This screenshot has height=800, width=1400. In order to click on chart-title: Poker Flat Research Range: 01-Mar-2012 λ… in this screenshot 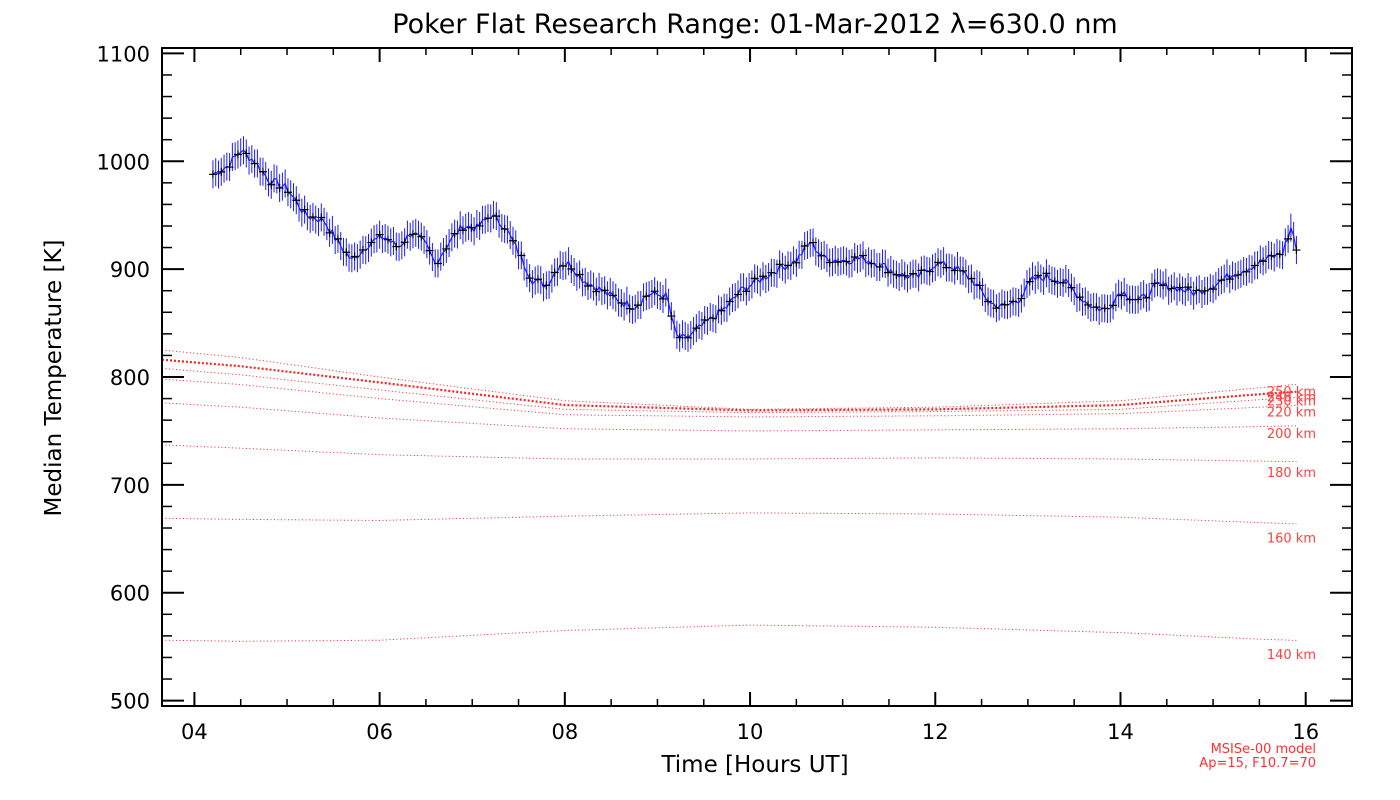, I will do `click(754, 24)`.